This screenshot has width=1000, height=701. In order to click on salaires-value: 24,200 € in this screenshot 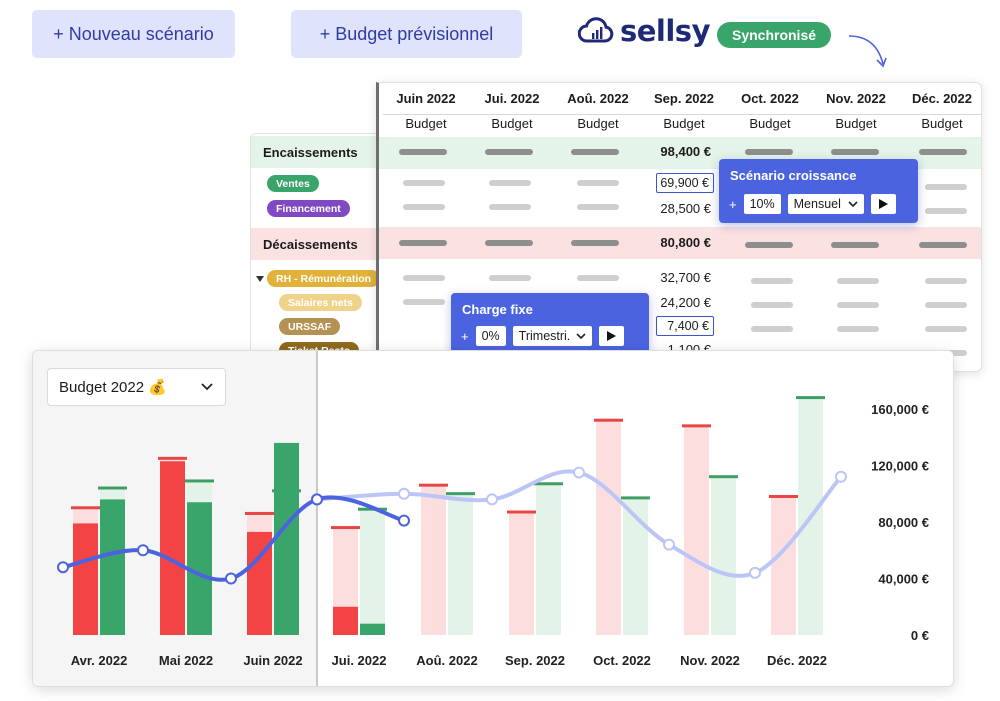, I will do `click(685, 302)`.